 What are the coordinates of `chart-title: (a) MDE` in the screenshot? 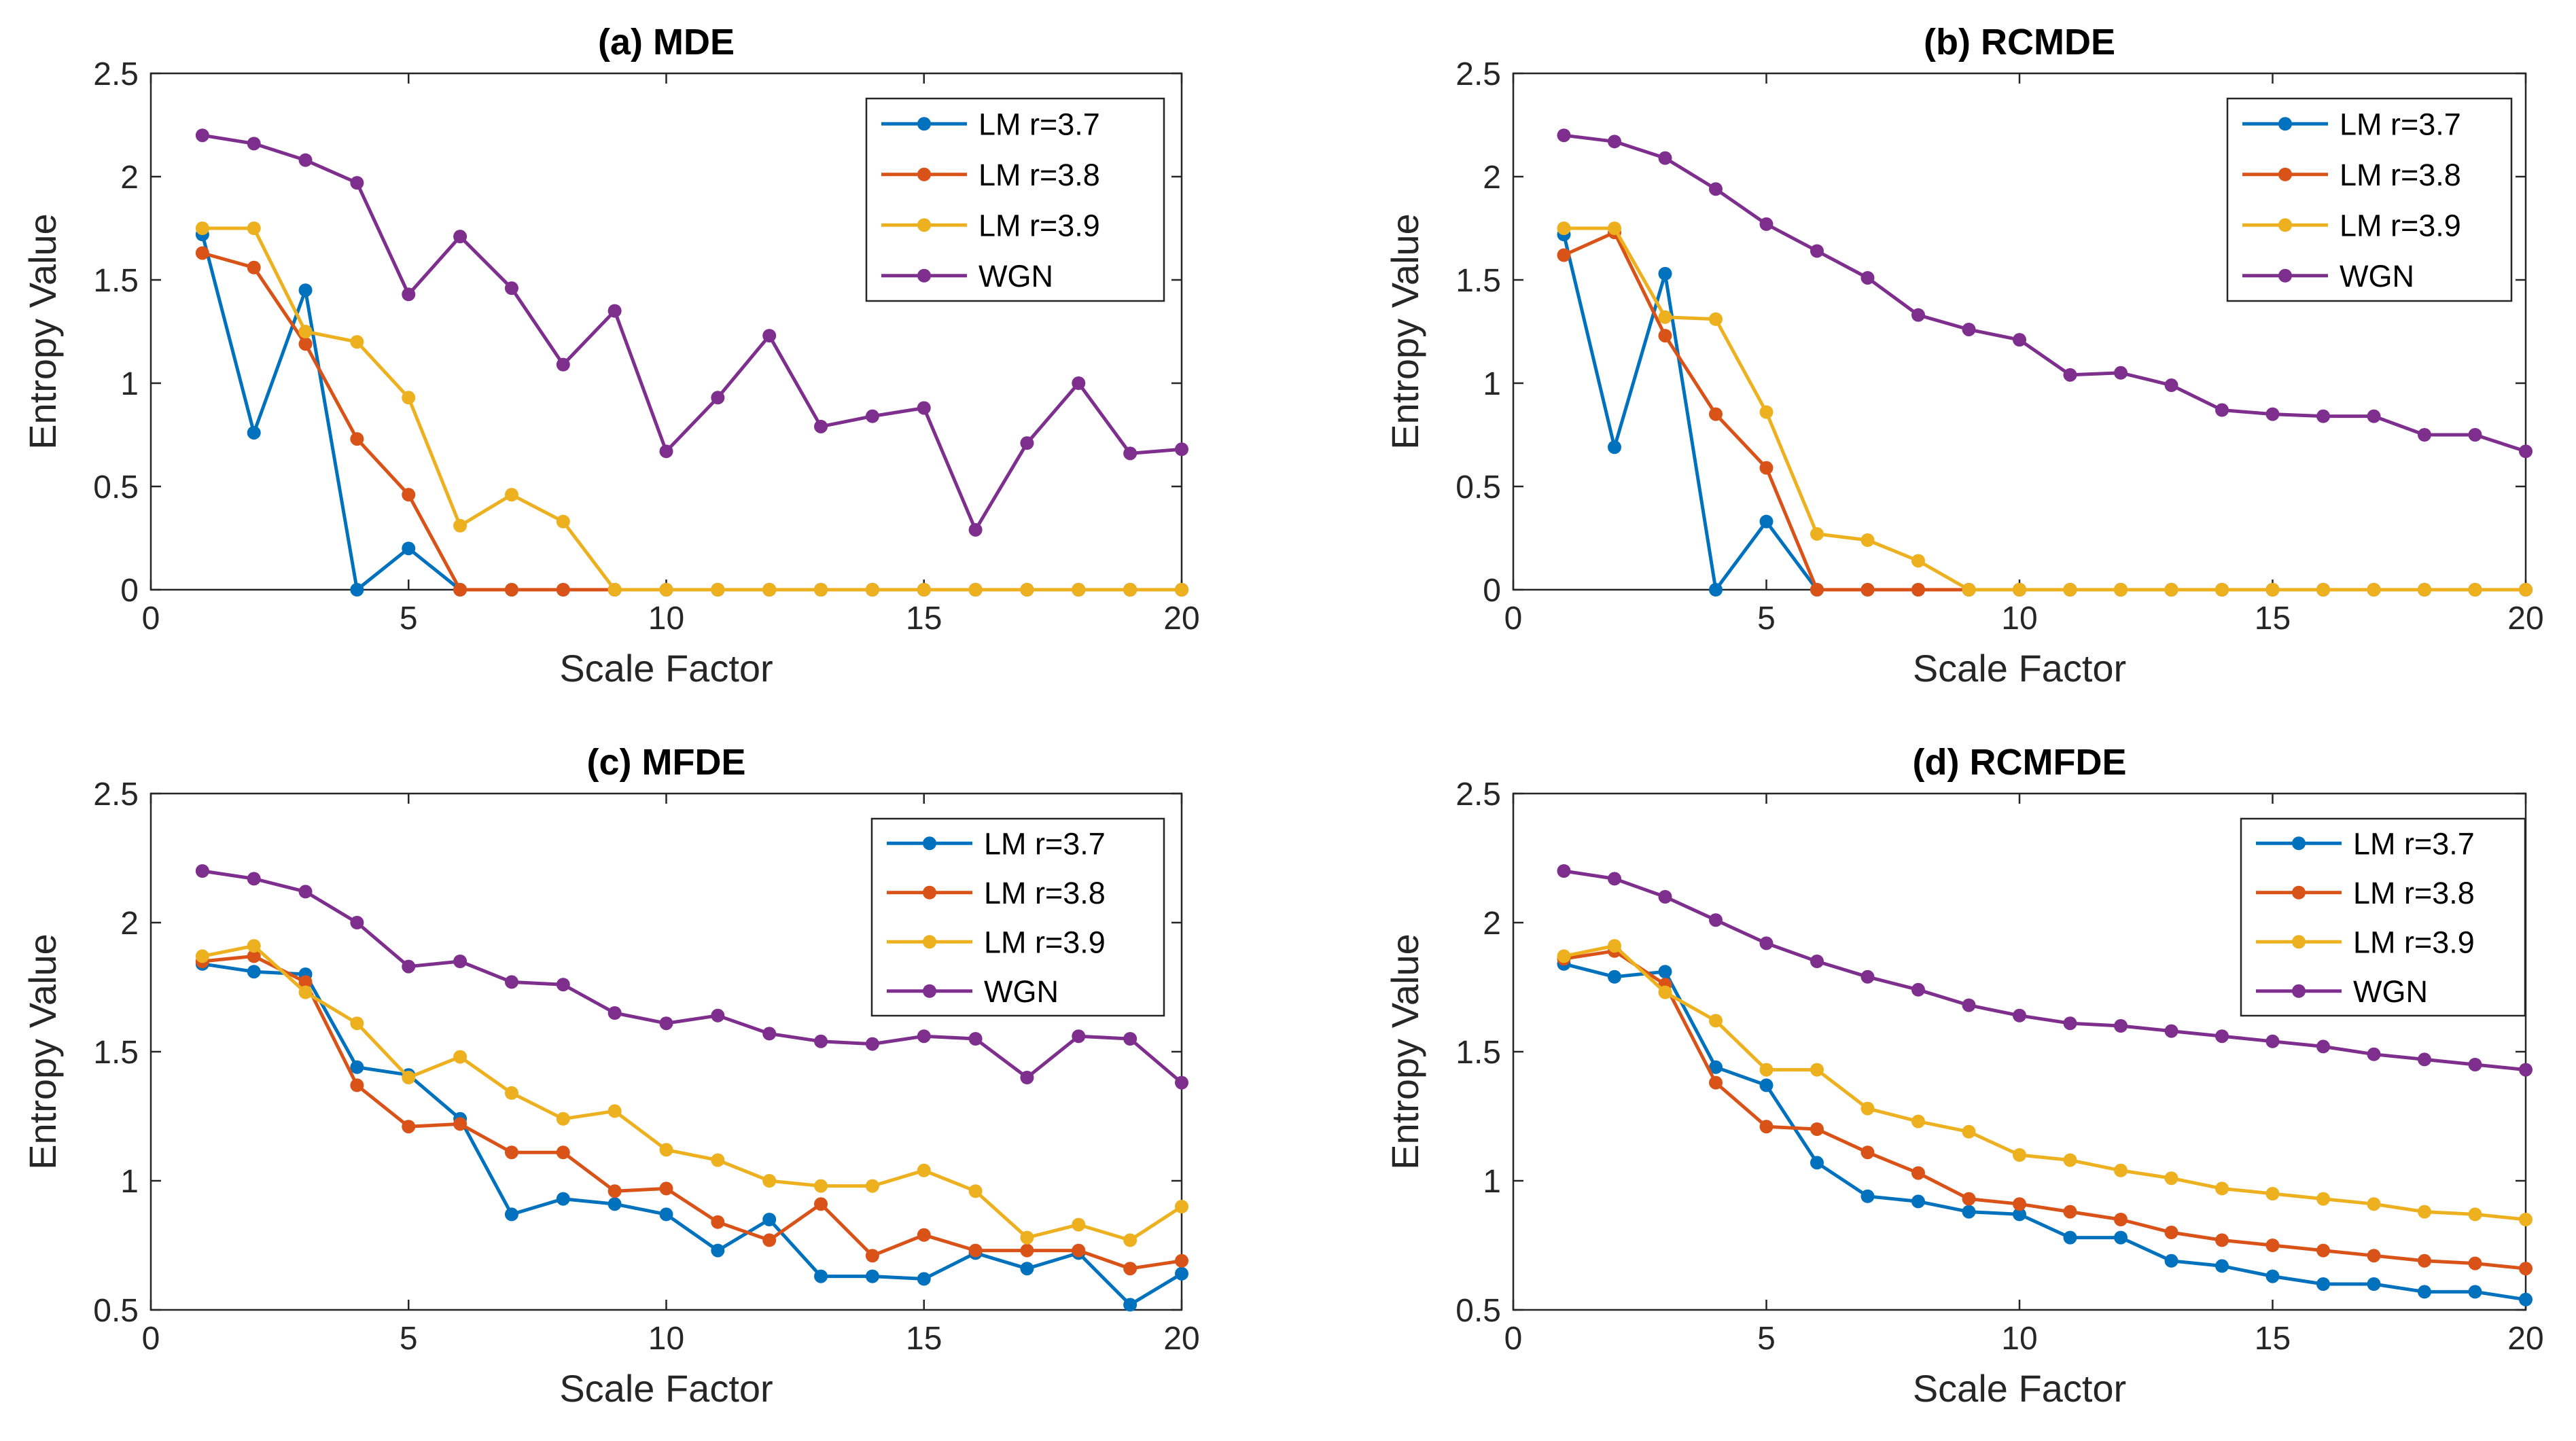 It's located at (666, 42).